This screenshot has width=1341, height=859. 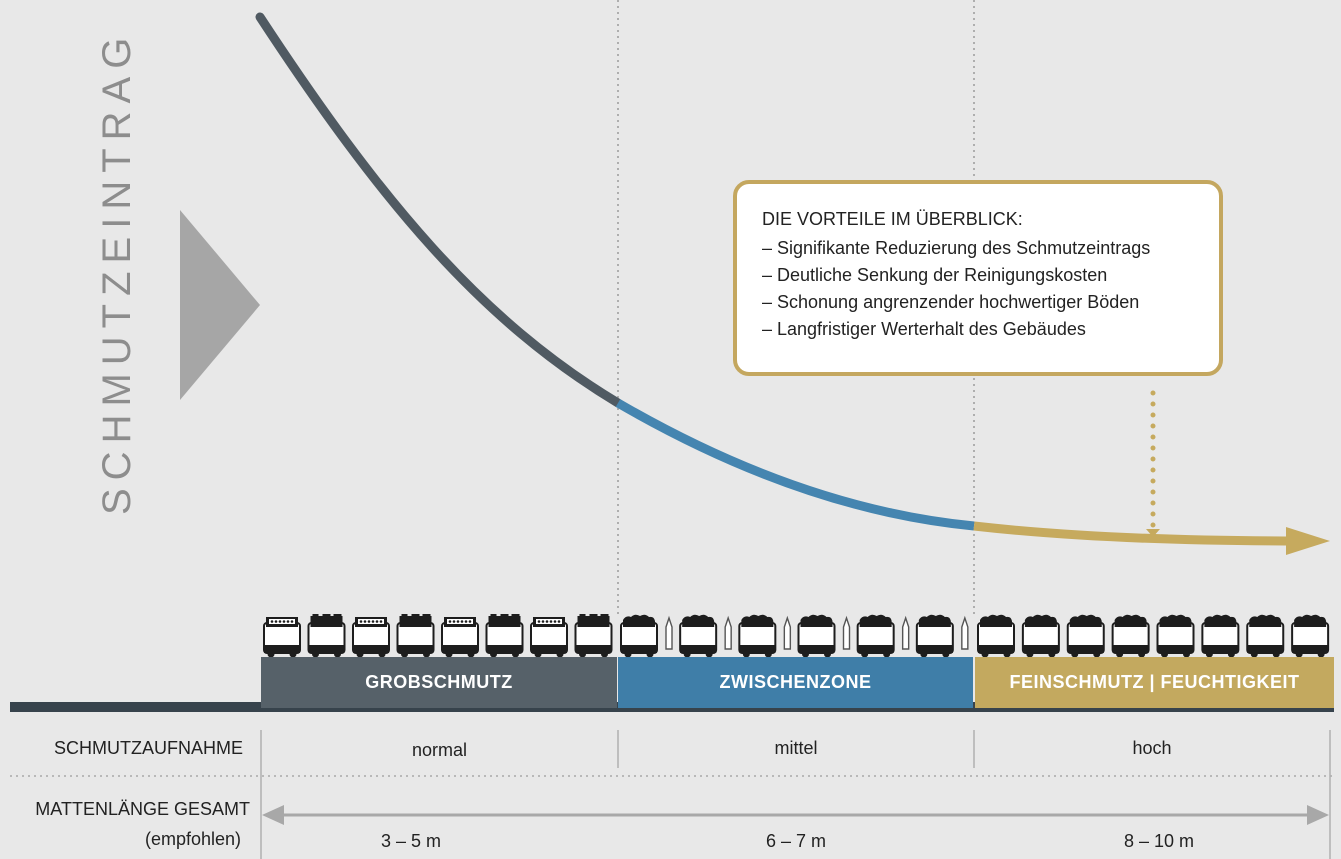 I want to click on absorption-value-zone-2: mittel, so click(x=796, y=748).